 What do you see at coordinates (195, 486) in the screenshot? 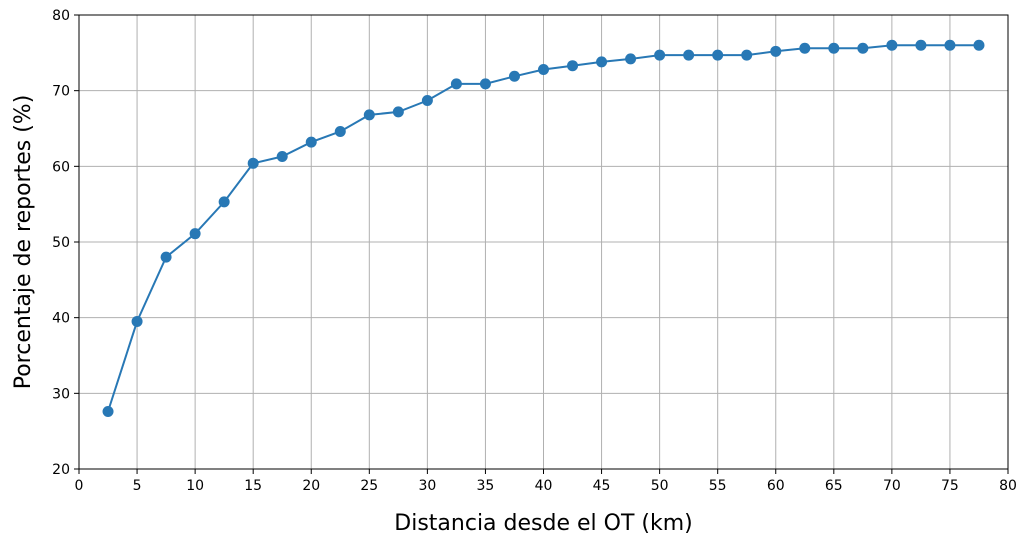
I see `x-tick-label: 10` at bounding box center [195, 486].